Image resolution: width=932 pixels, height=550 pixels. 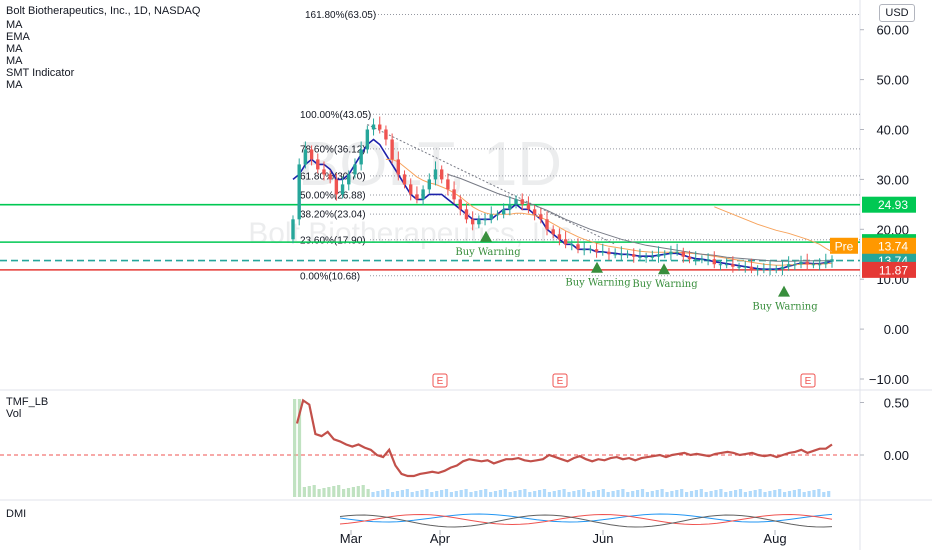 What do you see at coordinates (18, 37) in the screenshot?
I see `indicator-ema: EMA` at bounding box center [18, 37].